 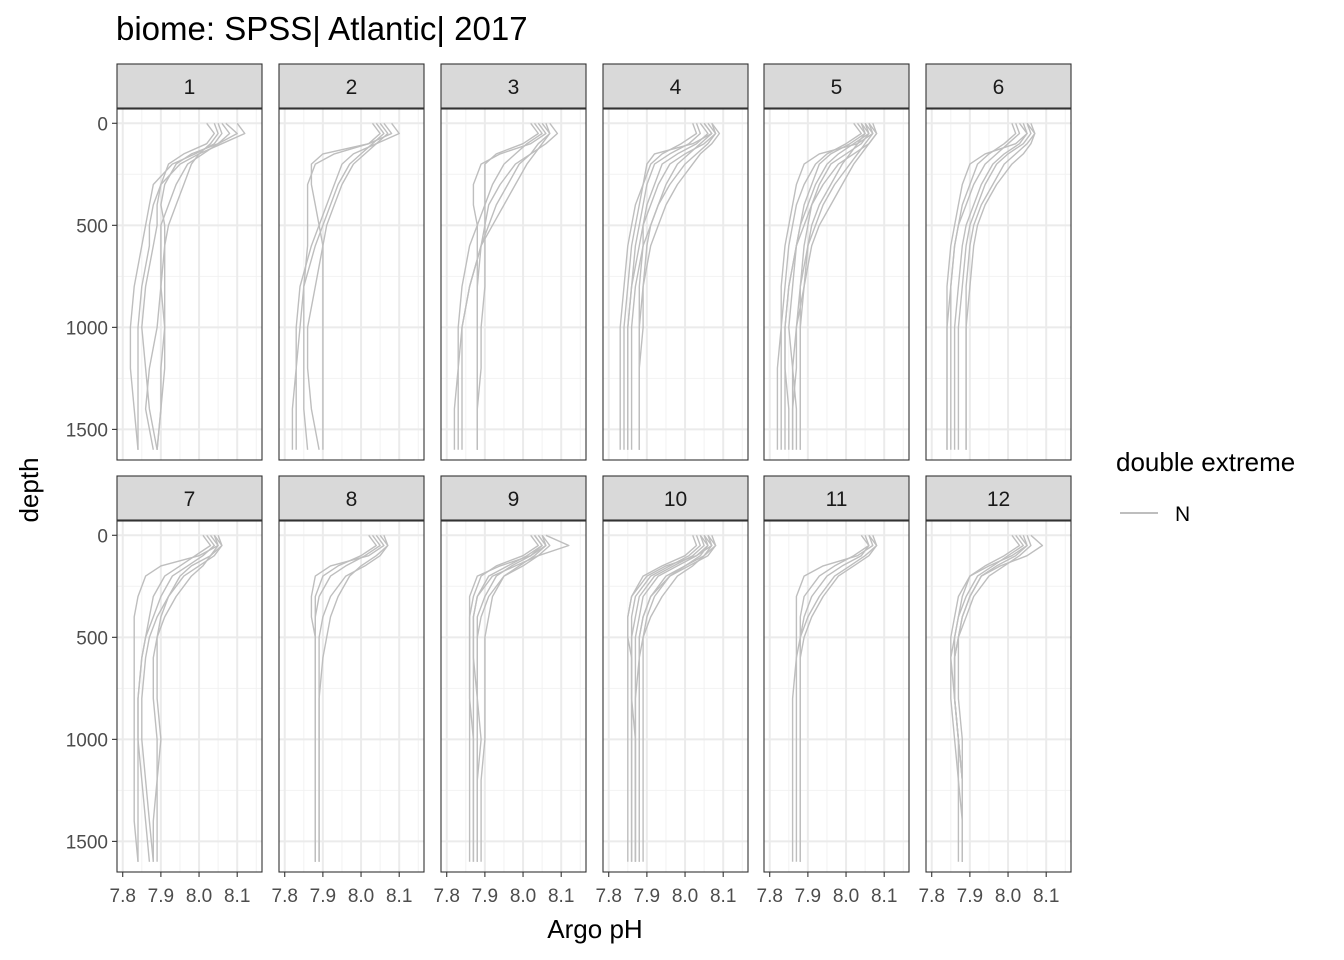 I want to click on facet-strip-label: 10, so click(x=675, y=499).